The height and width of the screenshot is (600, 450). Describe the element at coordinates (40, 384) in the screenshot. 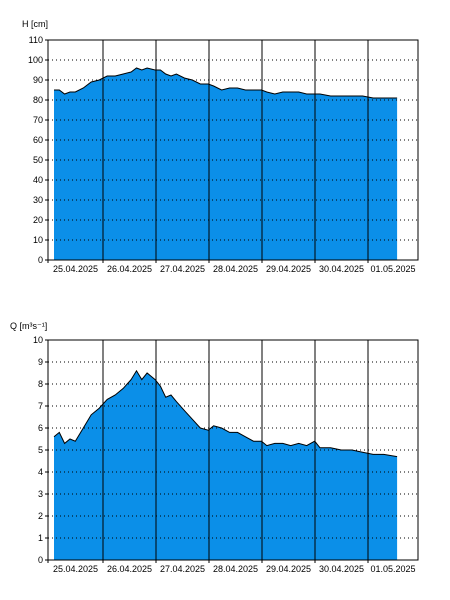

I see `y-tick-label: 8` at that location.